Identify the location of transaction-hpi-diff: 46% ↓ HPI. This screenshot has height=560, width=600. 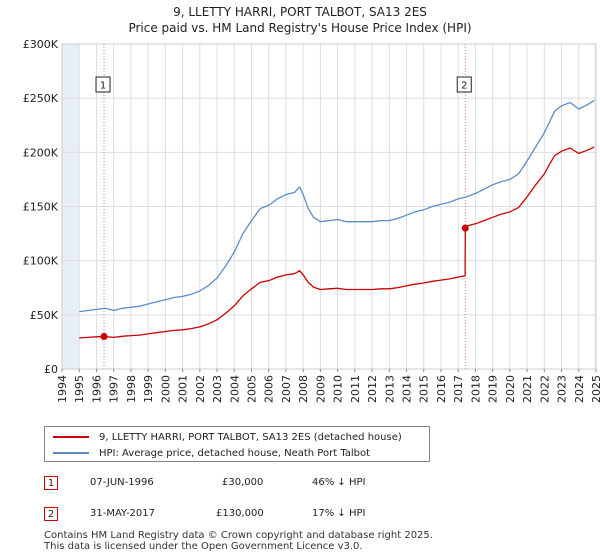
(339, 482).